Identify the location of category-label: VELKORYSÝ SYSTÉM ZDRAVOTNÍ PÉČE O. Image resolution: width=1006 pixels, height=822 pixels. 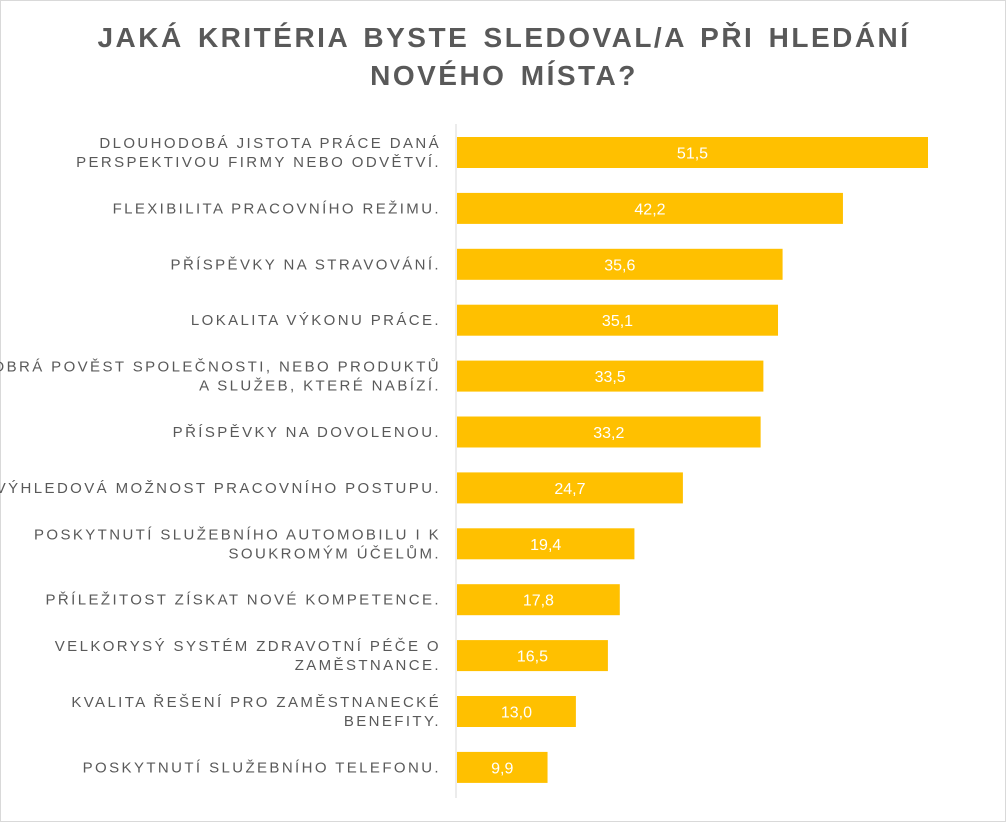
(248, 646).